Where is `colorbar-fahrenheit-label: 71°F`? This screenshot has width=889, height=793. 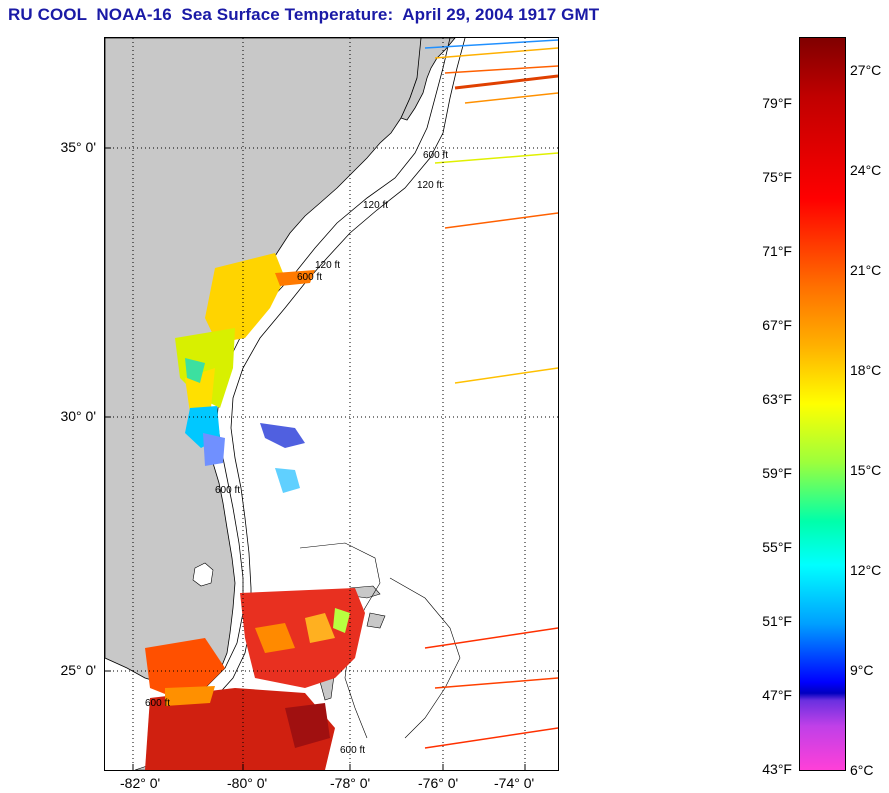
colorbar-fahrenheit-label: 71°F is located at coordinates (777, 251).